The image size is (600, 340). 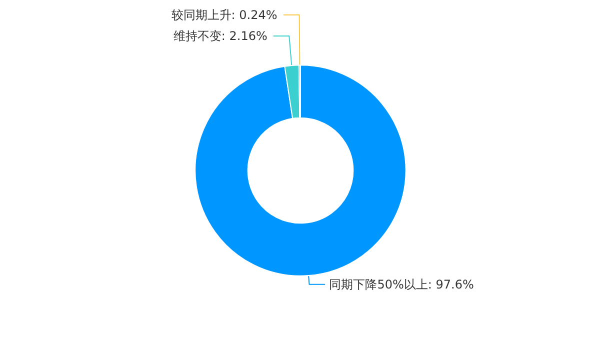 I want to click on slice-label: 同期下降50%以上: 97.6%, so click(x=401, y=284).